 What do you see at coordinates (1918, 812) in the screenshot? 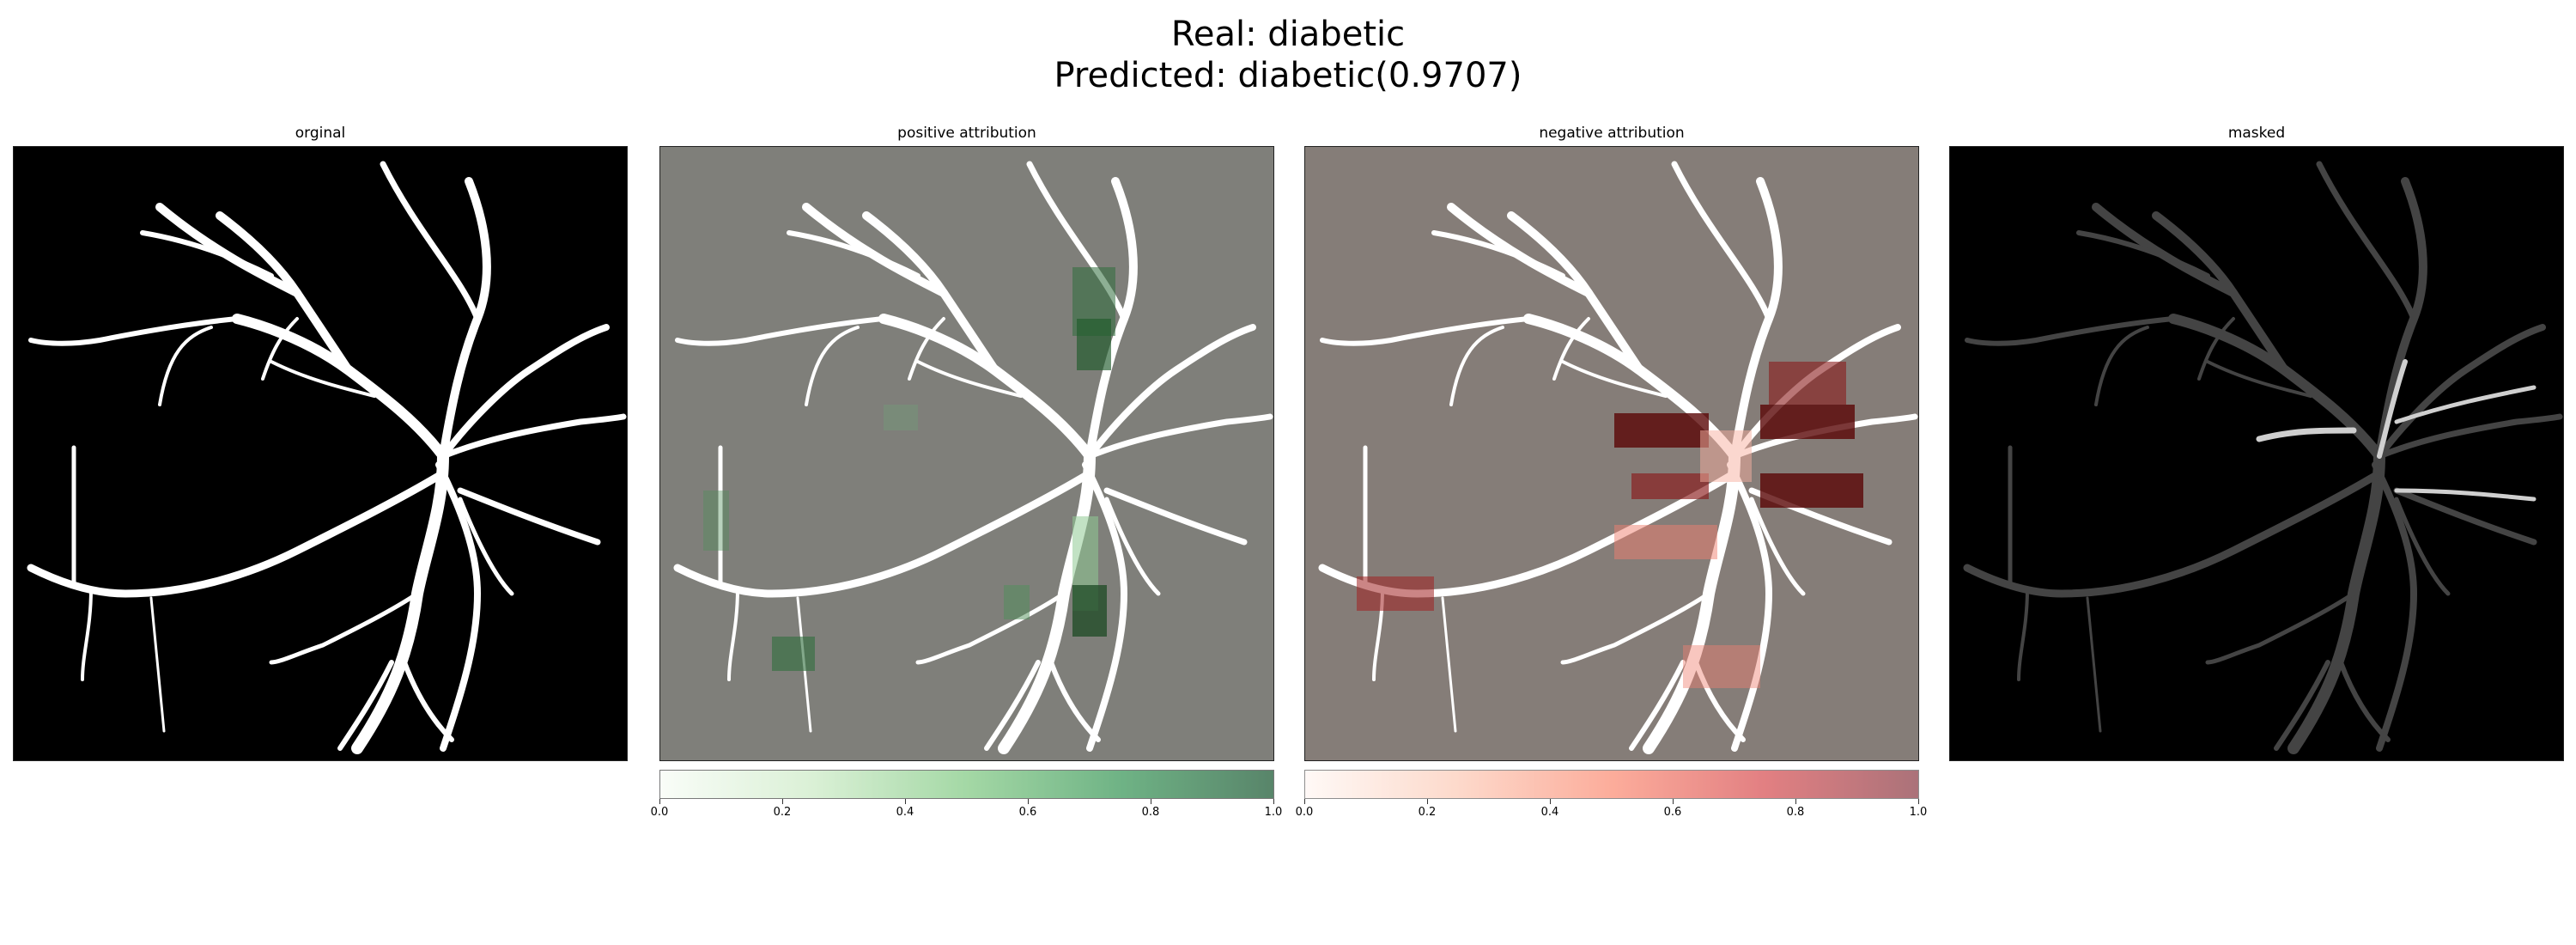
I see `negative-tick-label: 1.0` at bounding box center [1918, 812].